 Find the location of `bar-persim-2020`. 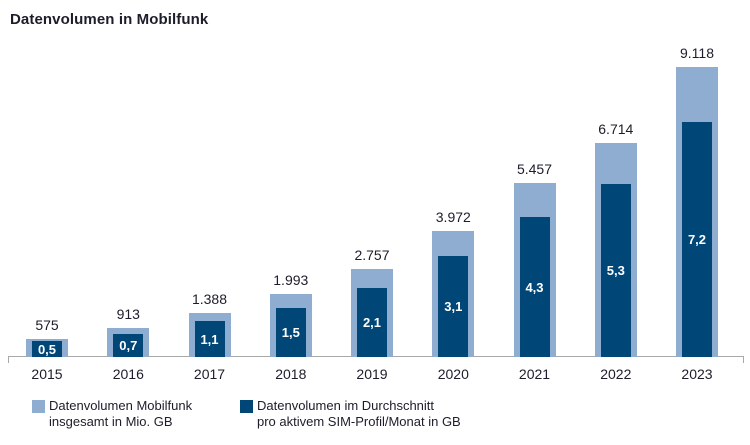

bar-persim-2020 is located at coordinates (453, 306).